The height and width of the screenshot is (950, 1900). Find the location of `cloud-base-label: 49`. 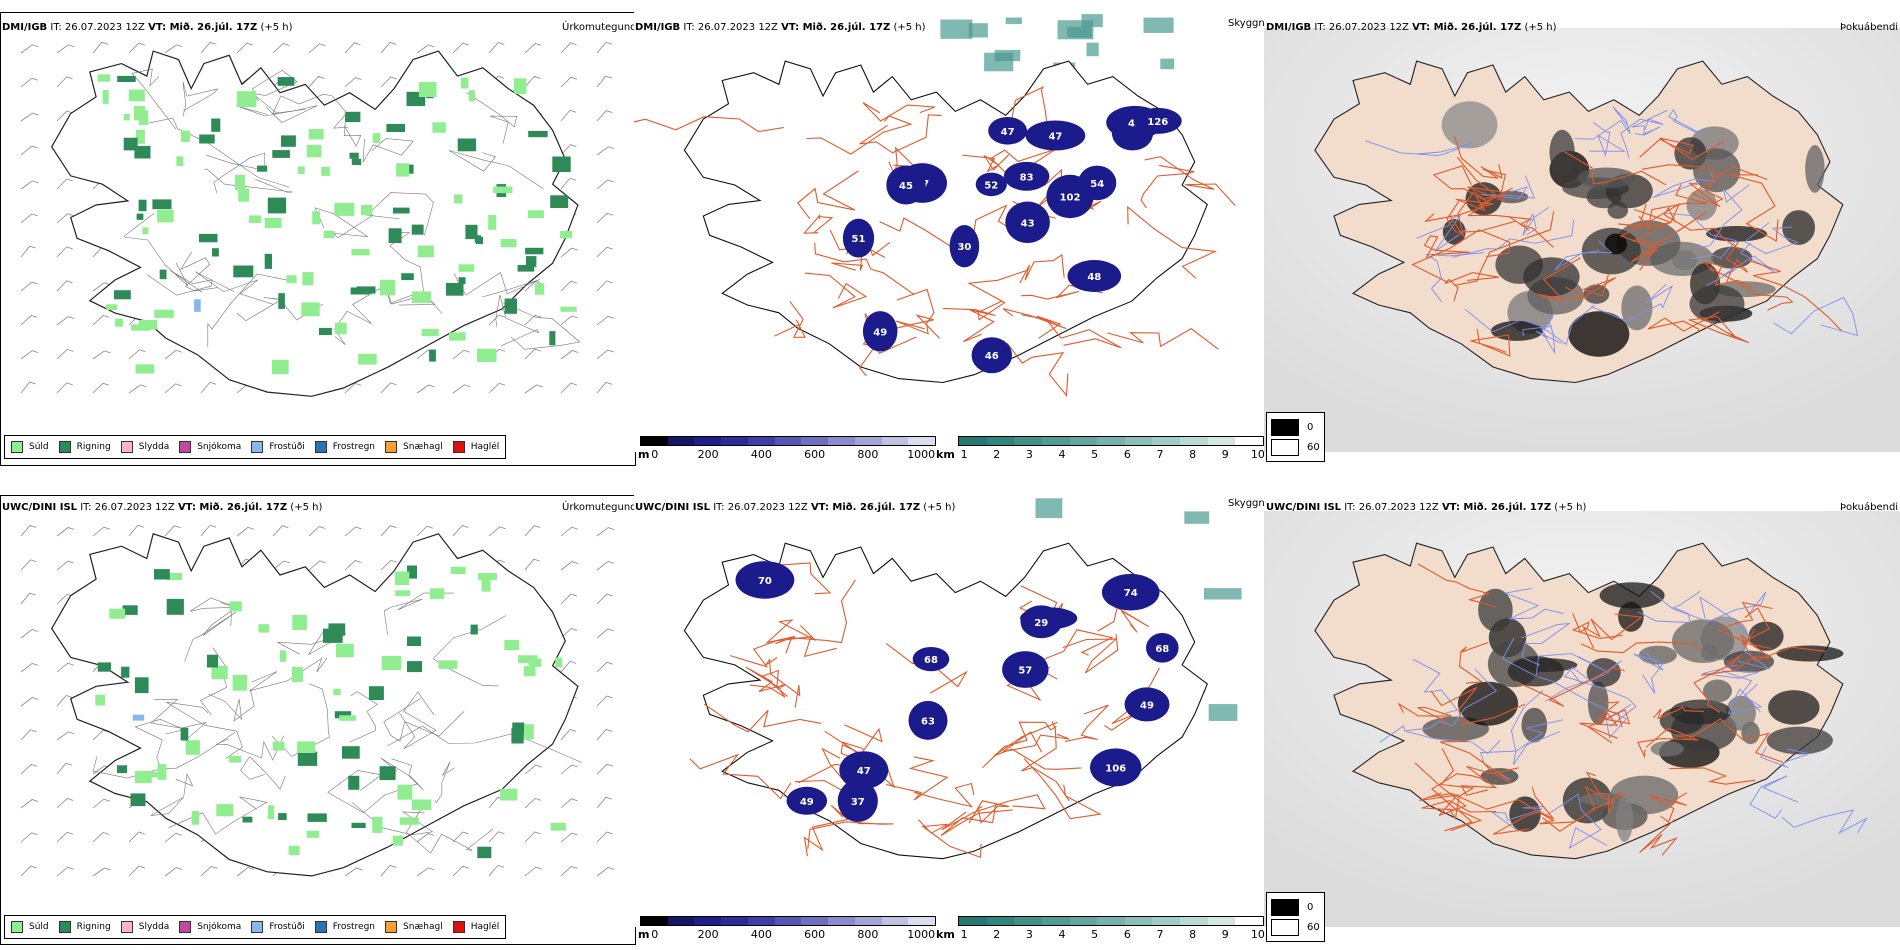

cloud-base-label: 49 is located at coordinates (880, 332).